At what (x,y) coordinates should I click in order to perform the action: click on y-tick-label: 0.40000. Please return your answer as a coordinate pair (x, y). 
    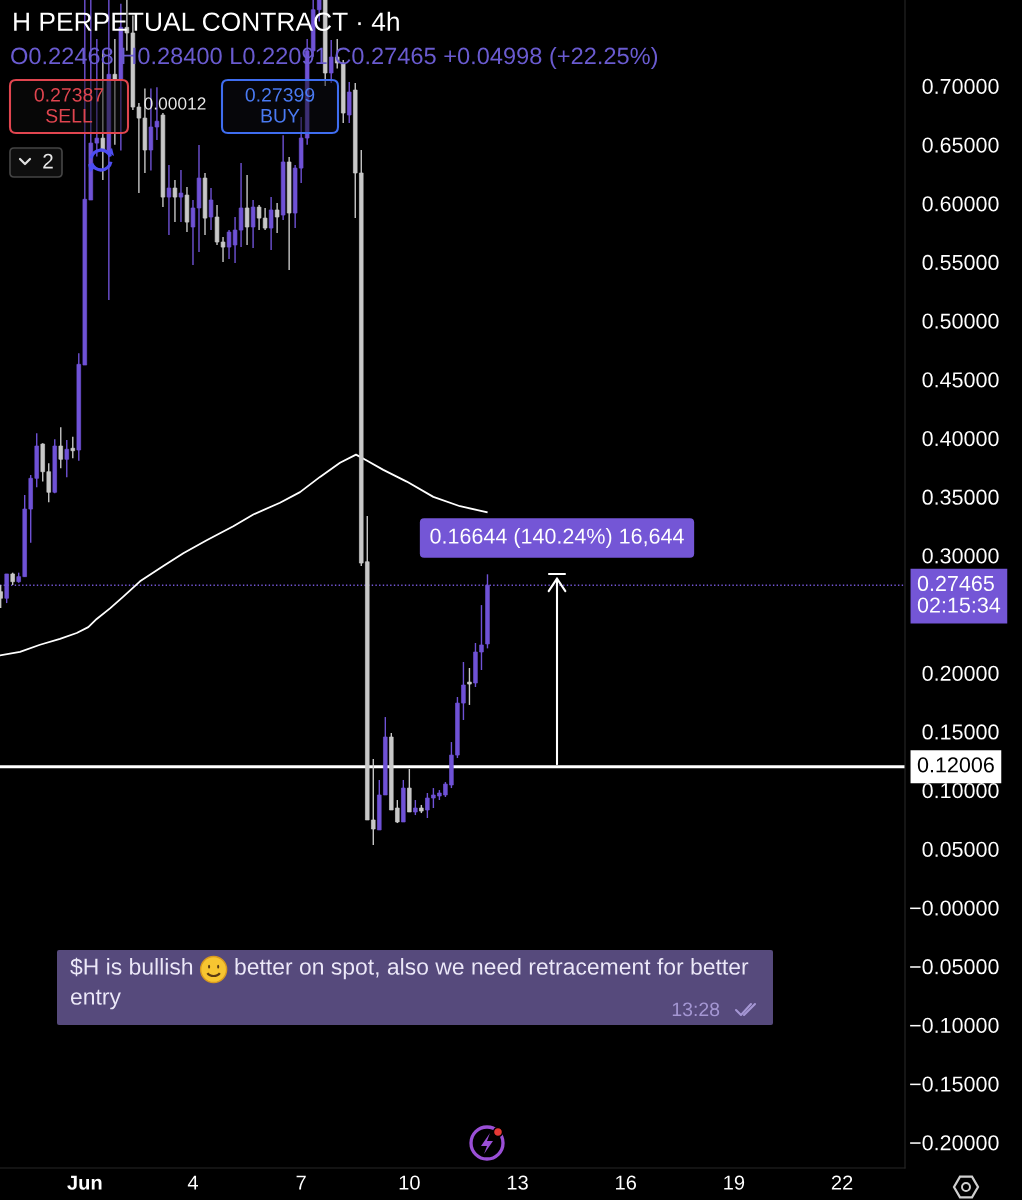
    Looking at the image, I should click on (960, 438).